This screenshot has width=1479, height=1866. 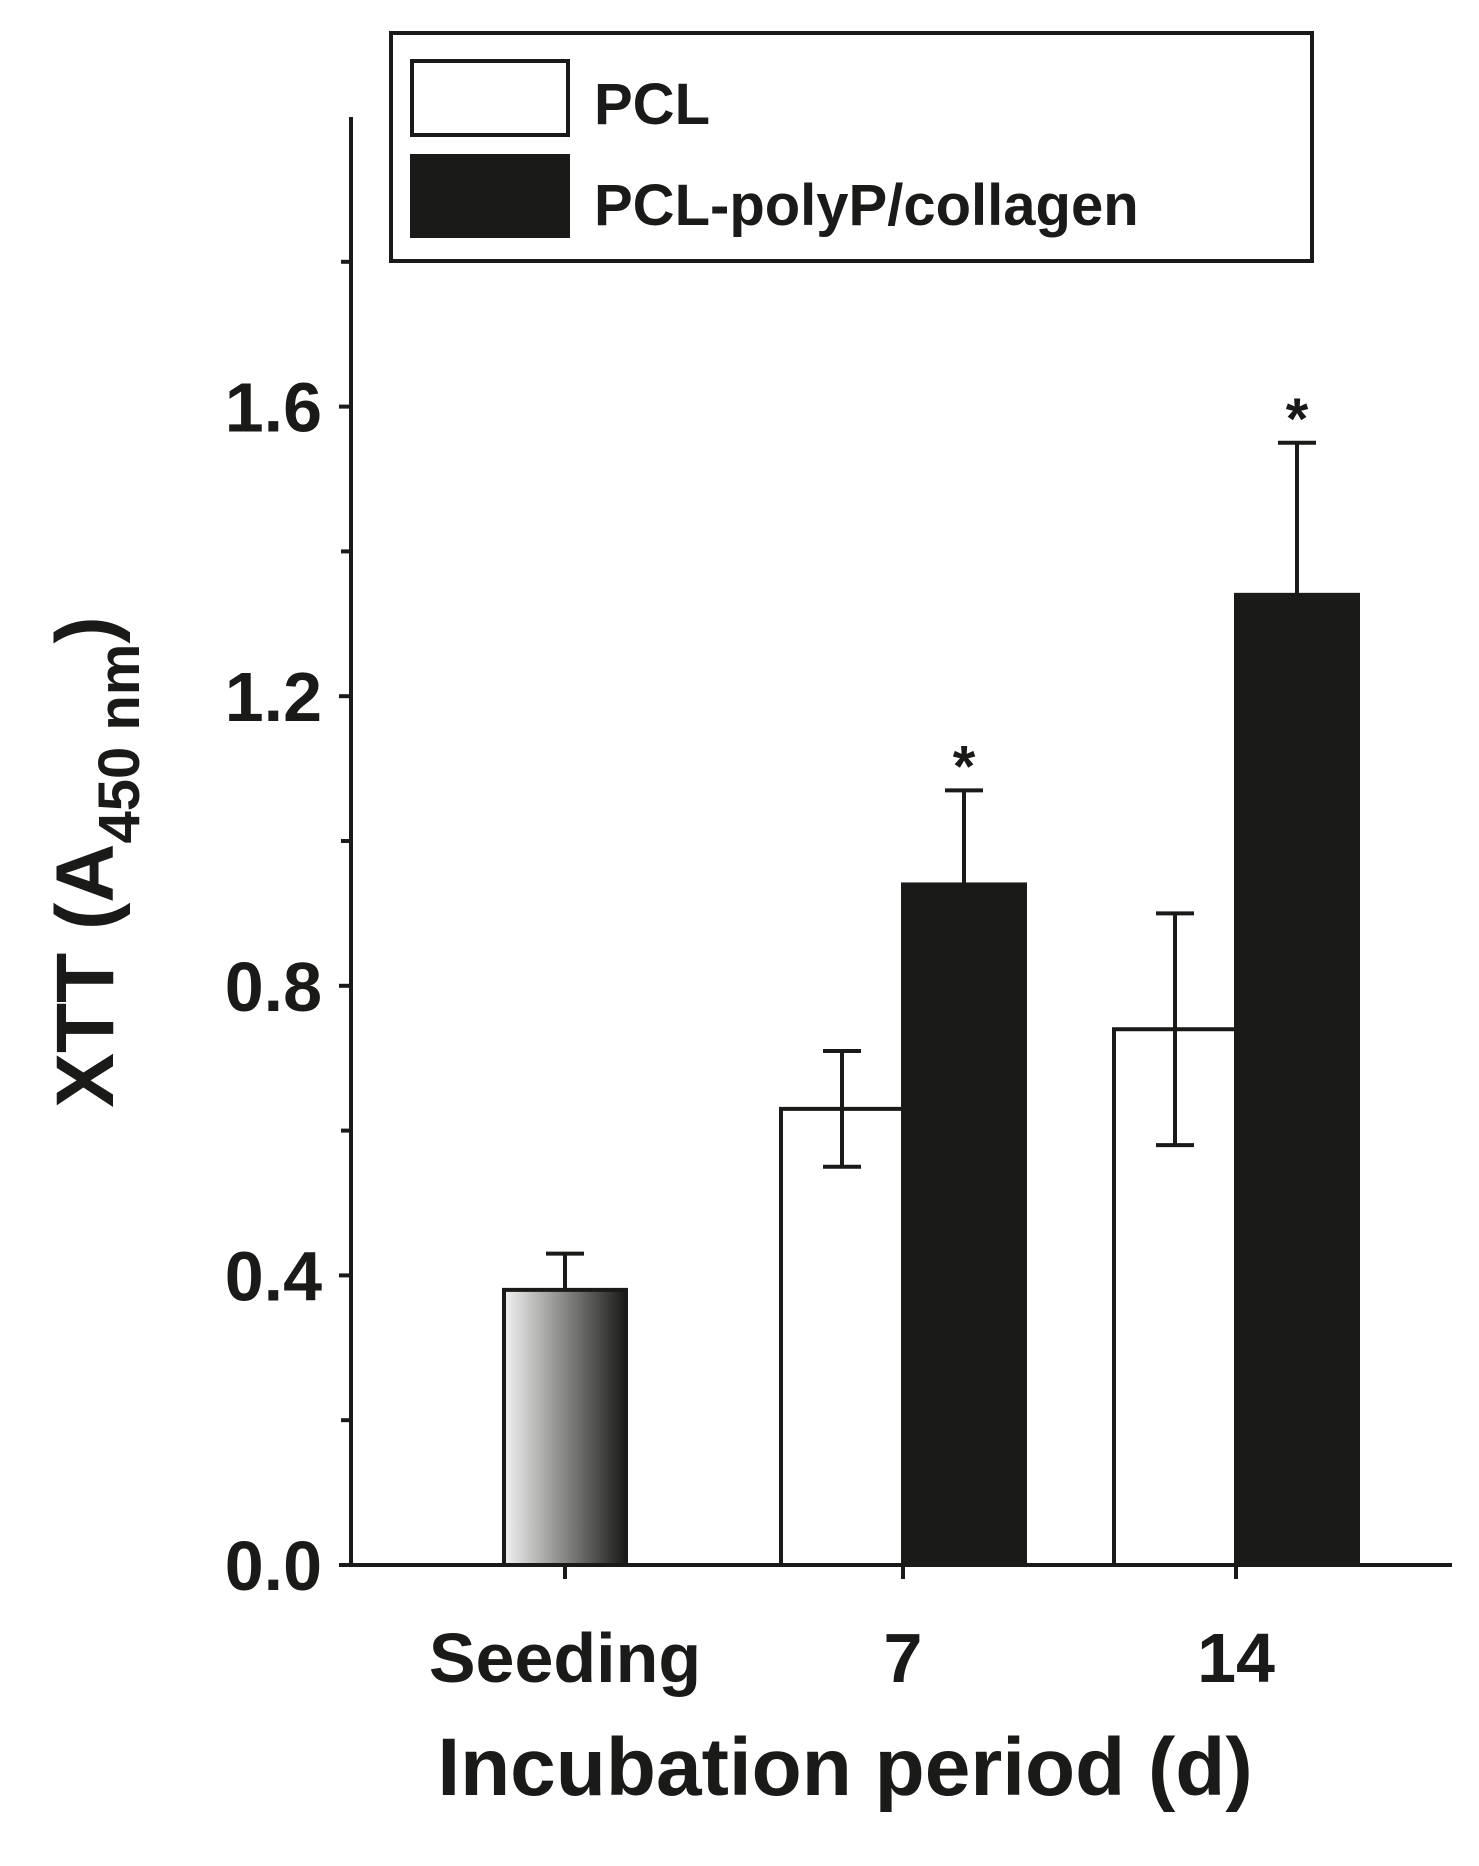 What do you see at coordinates (851, 147) in the screenshot?
I see `legend: PCL PCL-polyP/collagen` at bounding box center [851, 147].